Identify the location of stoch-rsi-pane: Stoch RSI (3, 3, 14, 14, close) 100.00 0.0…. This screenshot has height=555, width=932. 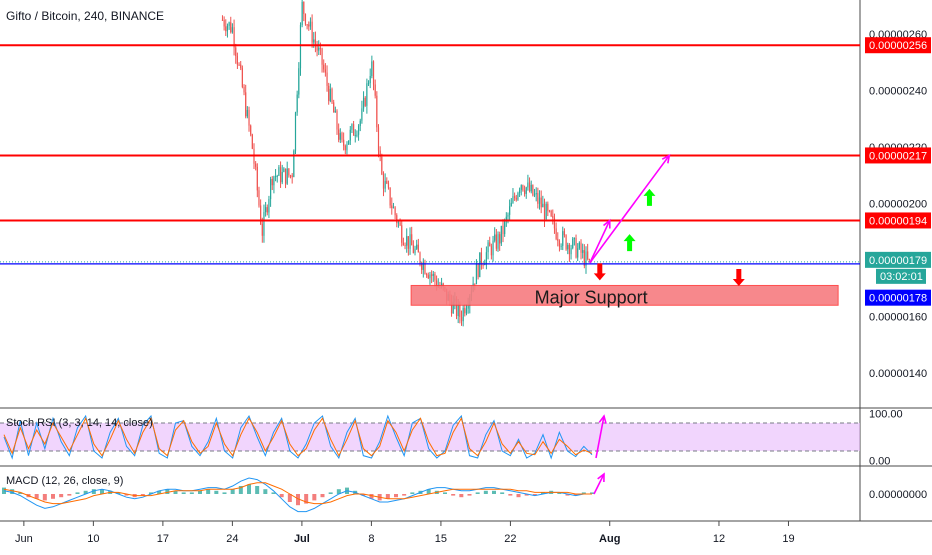
(451, 438).